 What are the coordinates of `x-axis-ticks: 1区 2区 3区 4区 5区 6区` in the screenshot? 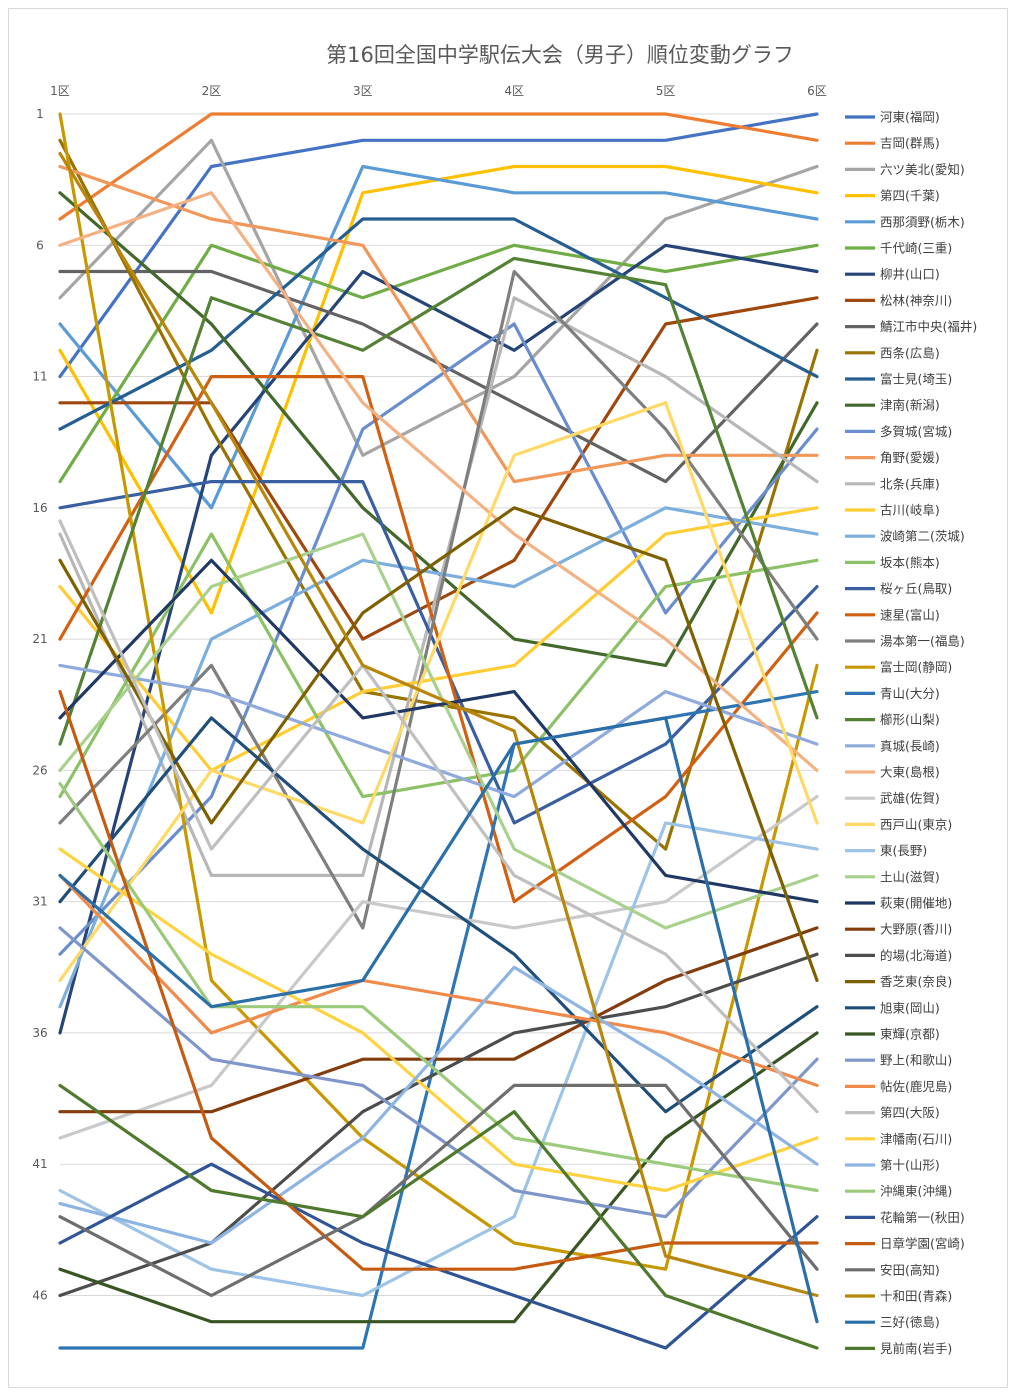 It's located at (438, 91).